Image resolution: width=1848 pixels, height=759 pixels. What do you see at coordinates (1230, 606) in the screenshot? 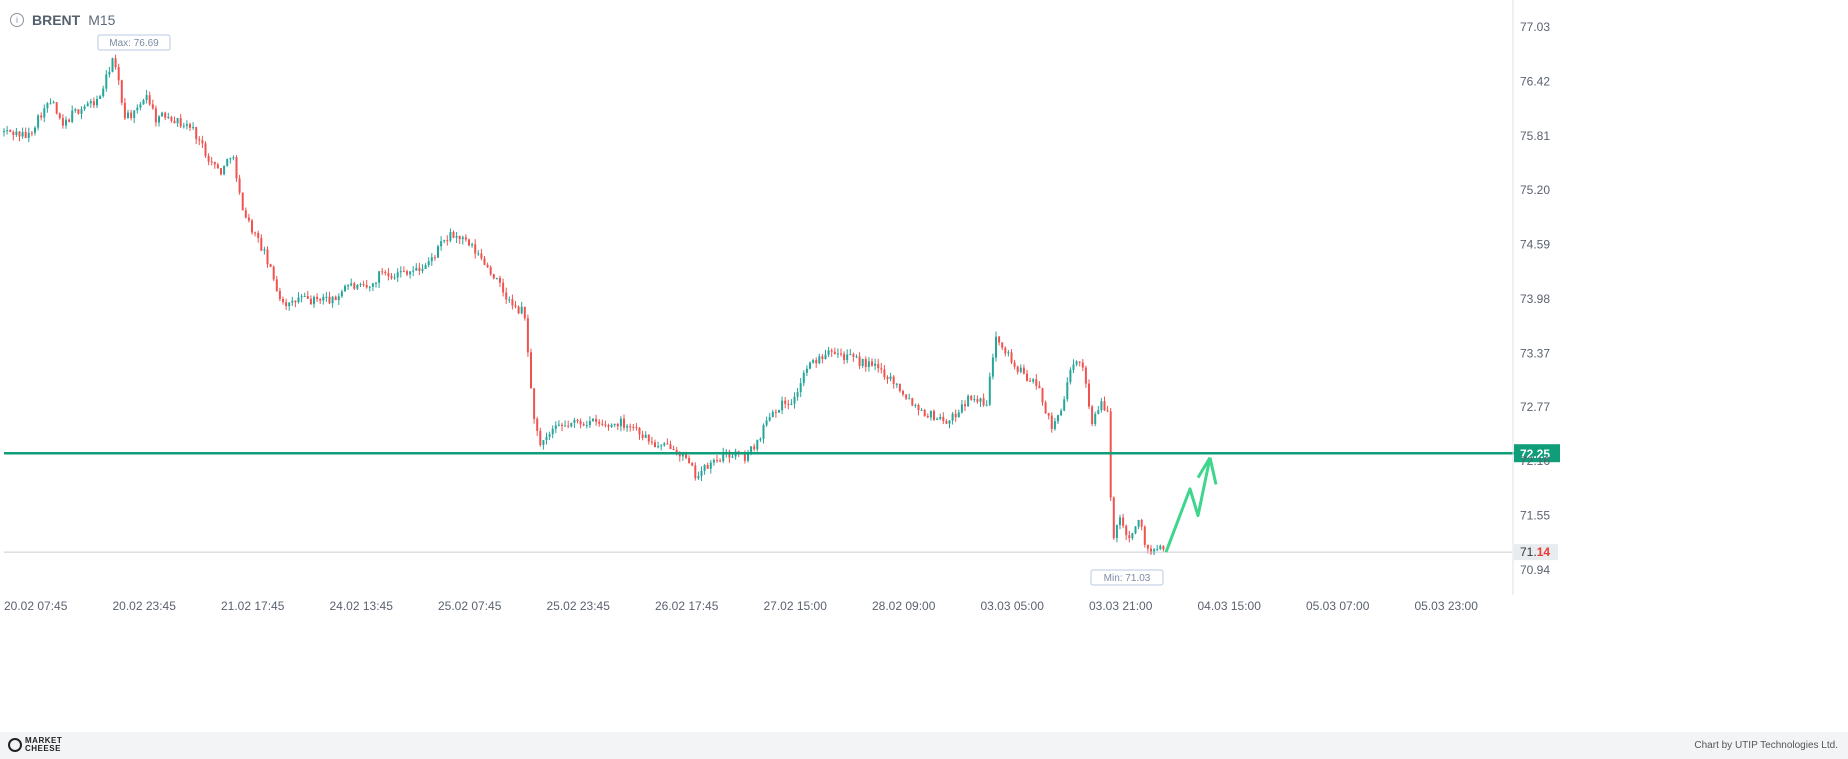
I see `x-tick-label: 04.03 15:00` at bounding box center [1230, 606].